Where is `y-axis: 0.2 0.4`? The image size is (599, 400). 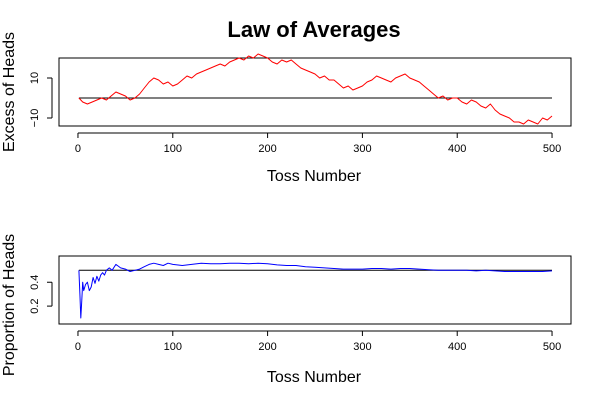 y-axis: 0.2 0.4 is located at coordinates (41, 294).